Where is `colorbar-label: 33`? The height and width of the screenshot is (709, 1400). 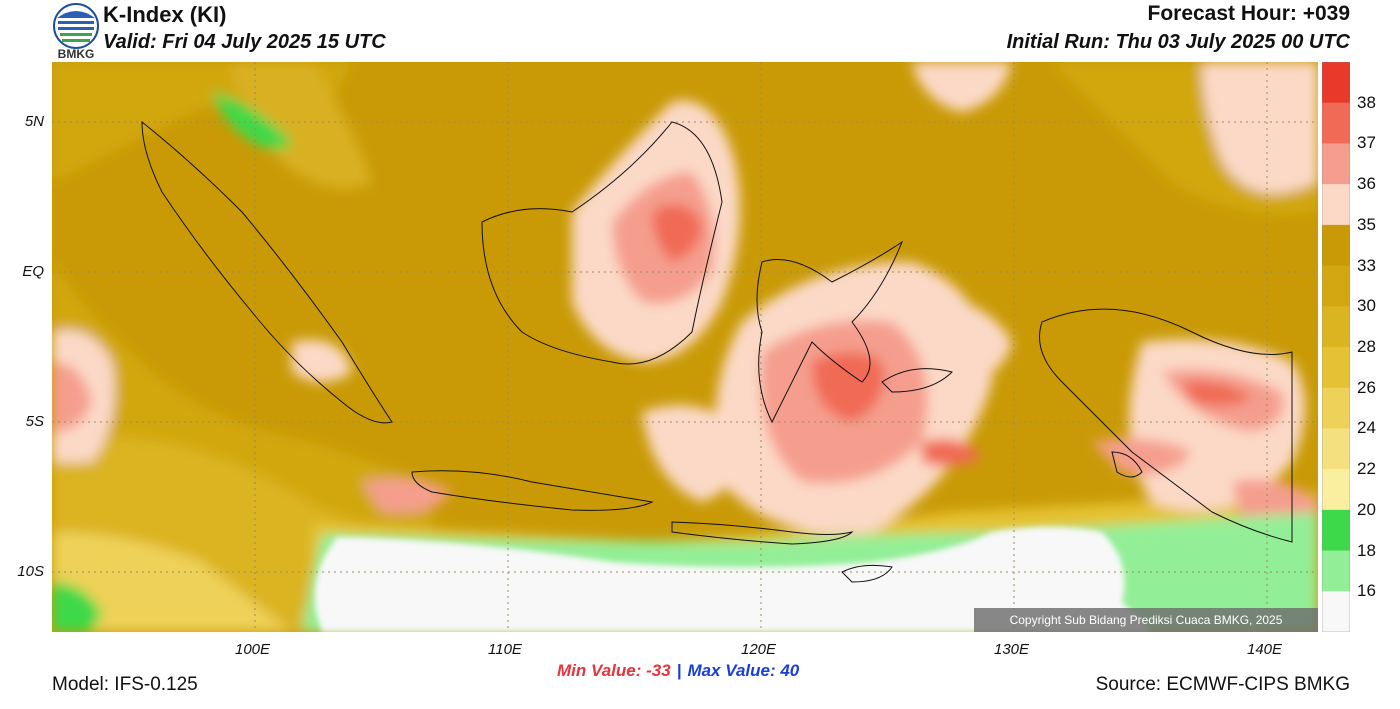 colorbar-label: 33 is located at coordinates (1366, 265).